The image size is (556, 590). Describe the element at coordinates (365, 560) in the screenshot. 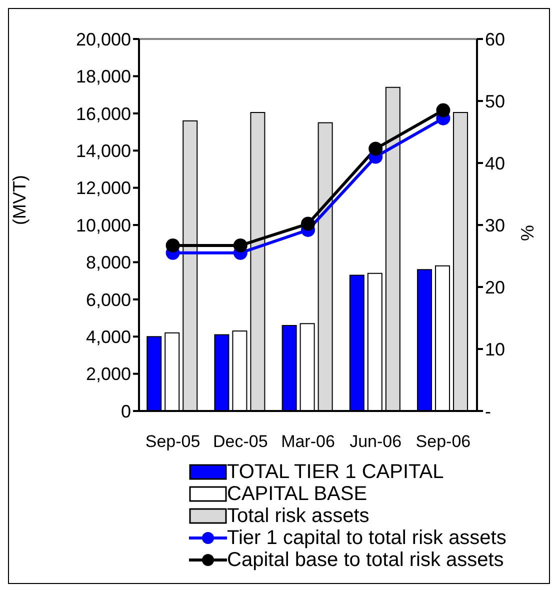

I see `legend-label: Capital base to total risk assets` at that location.